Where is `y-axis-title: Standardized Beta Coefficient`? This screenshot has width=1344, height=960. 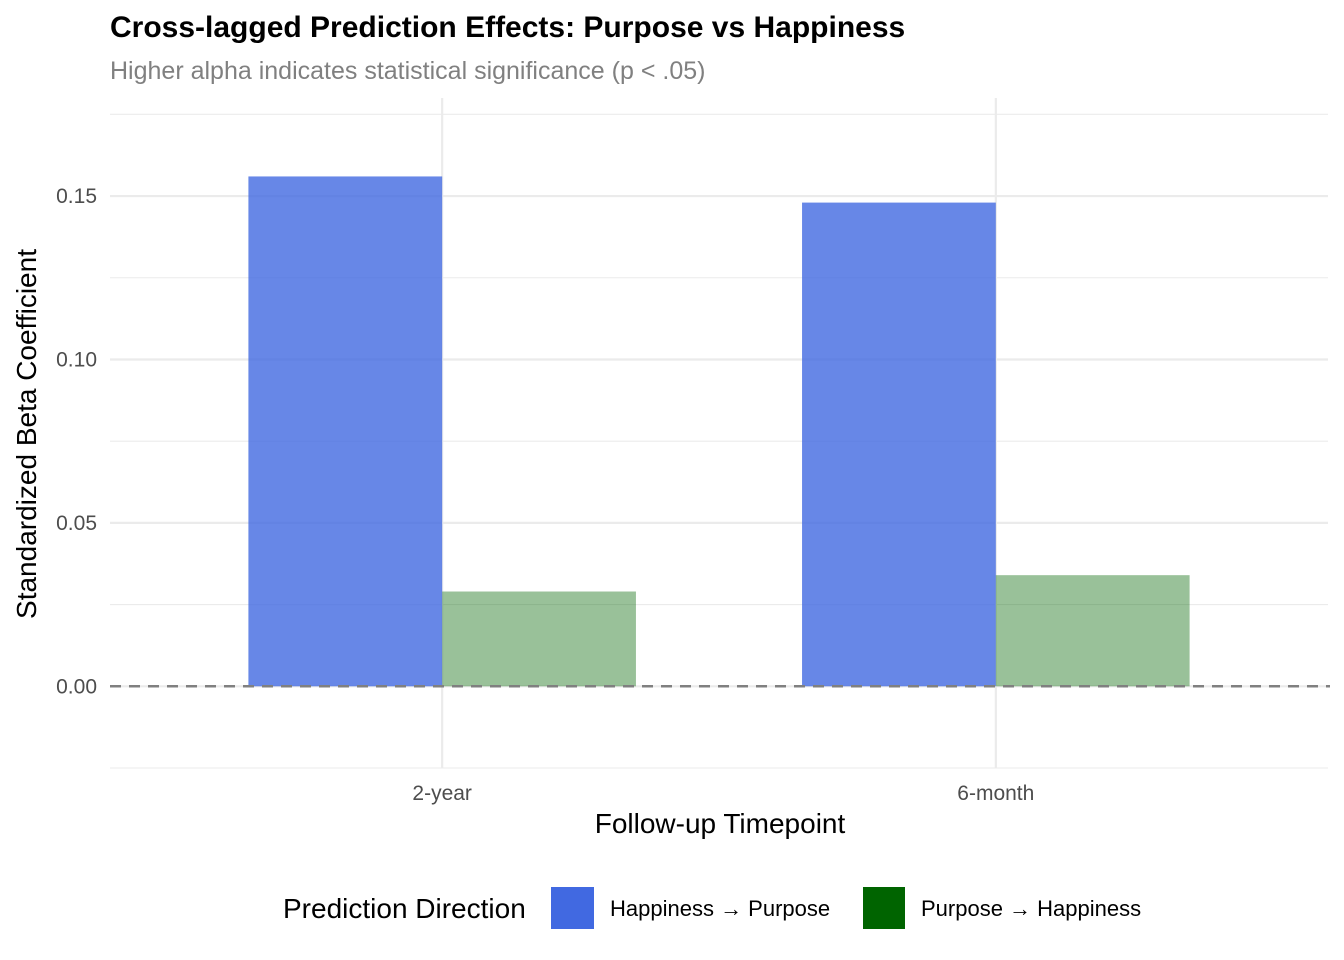 y-axis-title: Standardized Beta Coefficient is located at coordinates (26, 434).